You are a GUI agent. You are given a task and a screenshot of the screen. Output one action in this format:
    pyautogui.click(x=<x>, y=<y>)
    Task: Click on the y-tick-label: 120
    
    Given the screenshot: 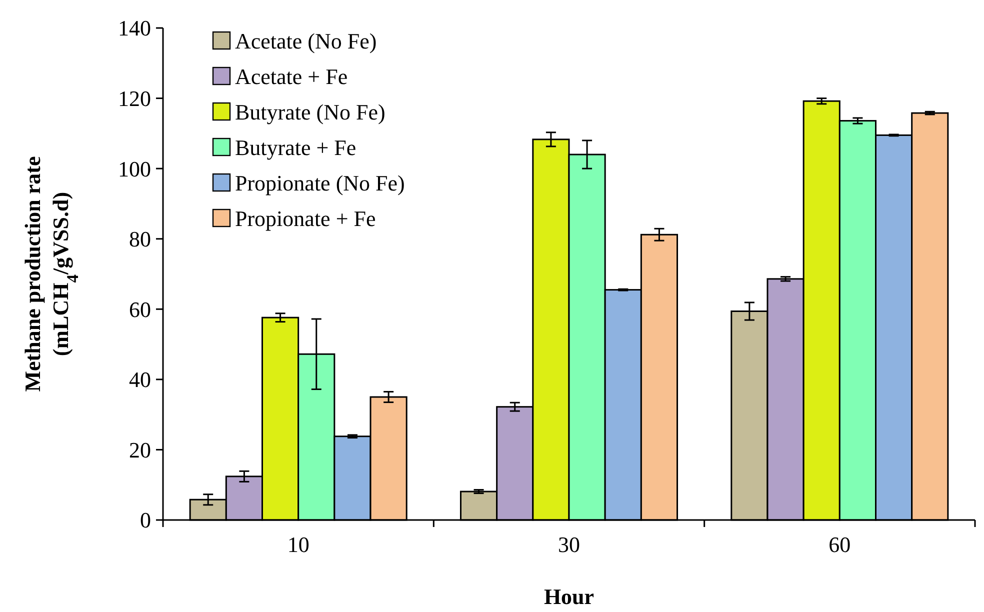 What is the action you would take?
    pyautogui.click(x=134, y=98)
    